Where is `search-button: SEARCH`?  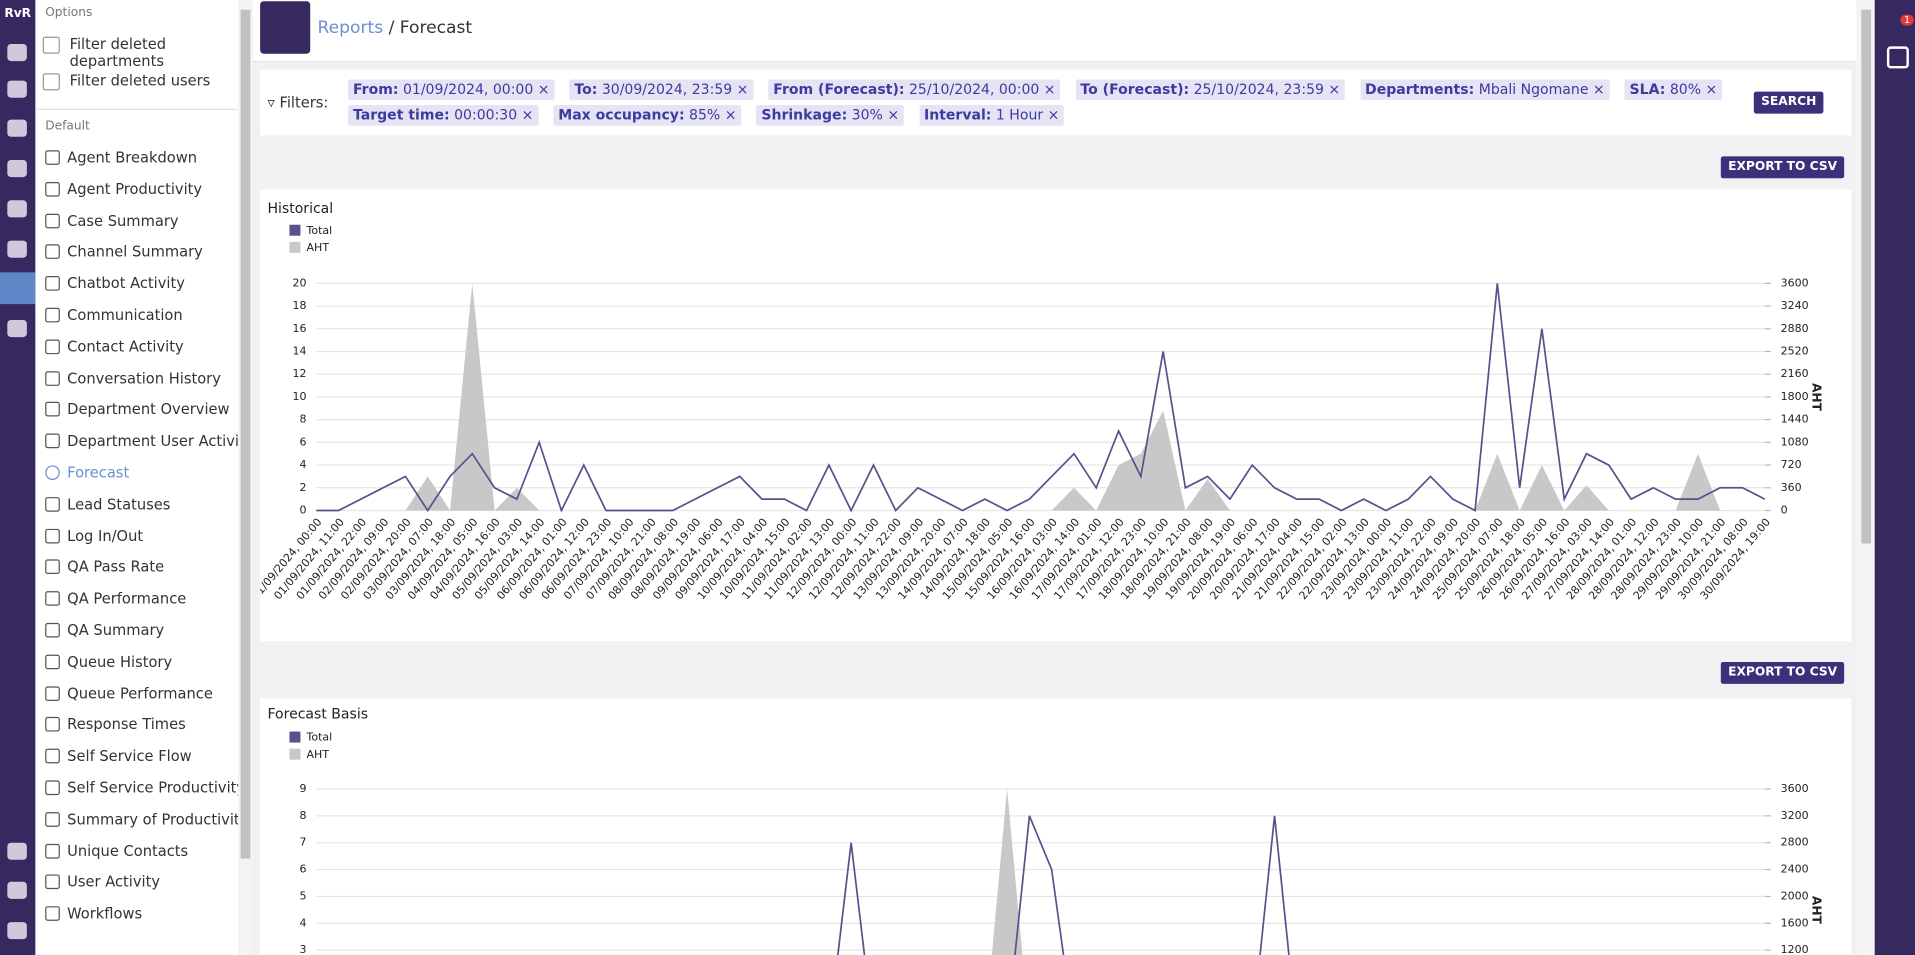 search-button: SEARCH is located at coordinates (1788, 102).